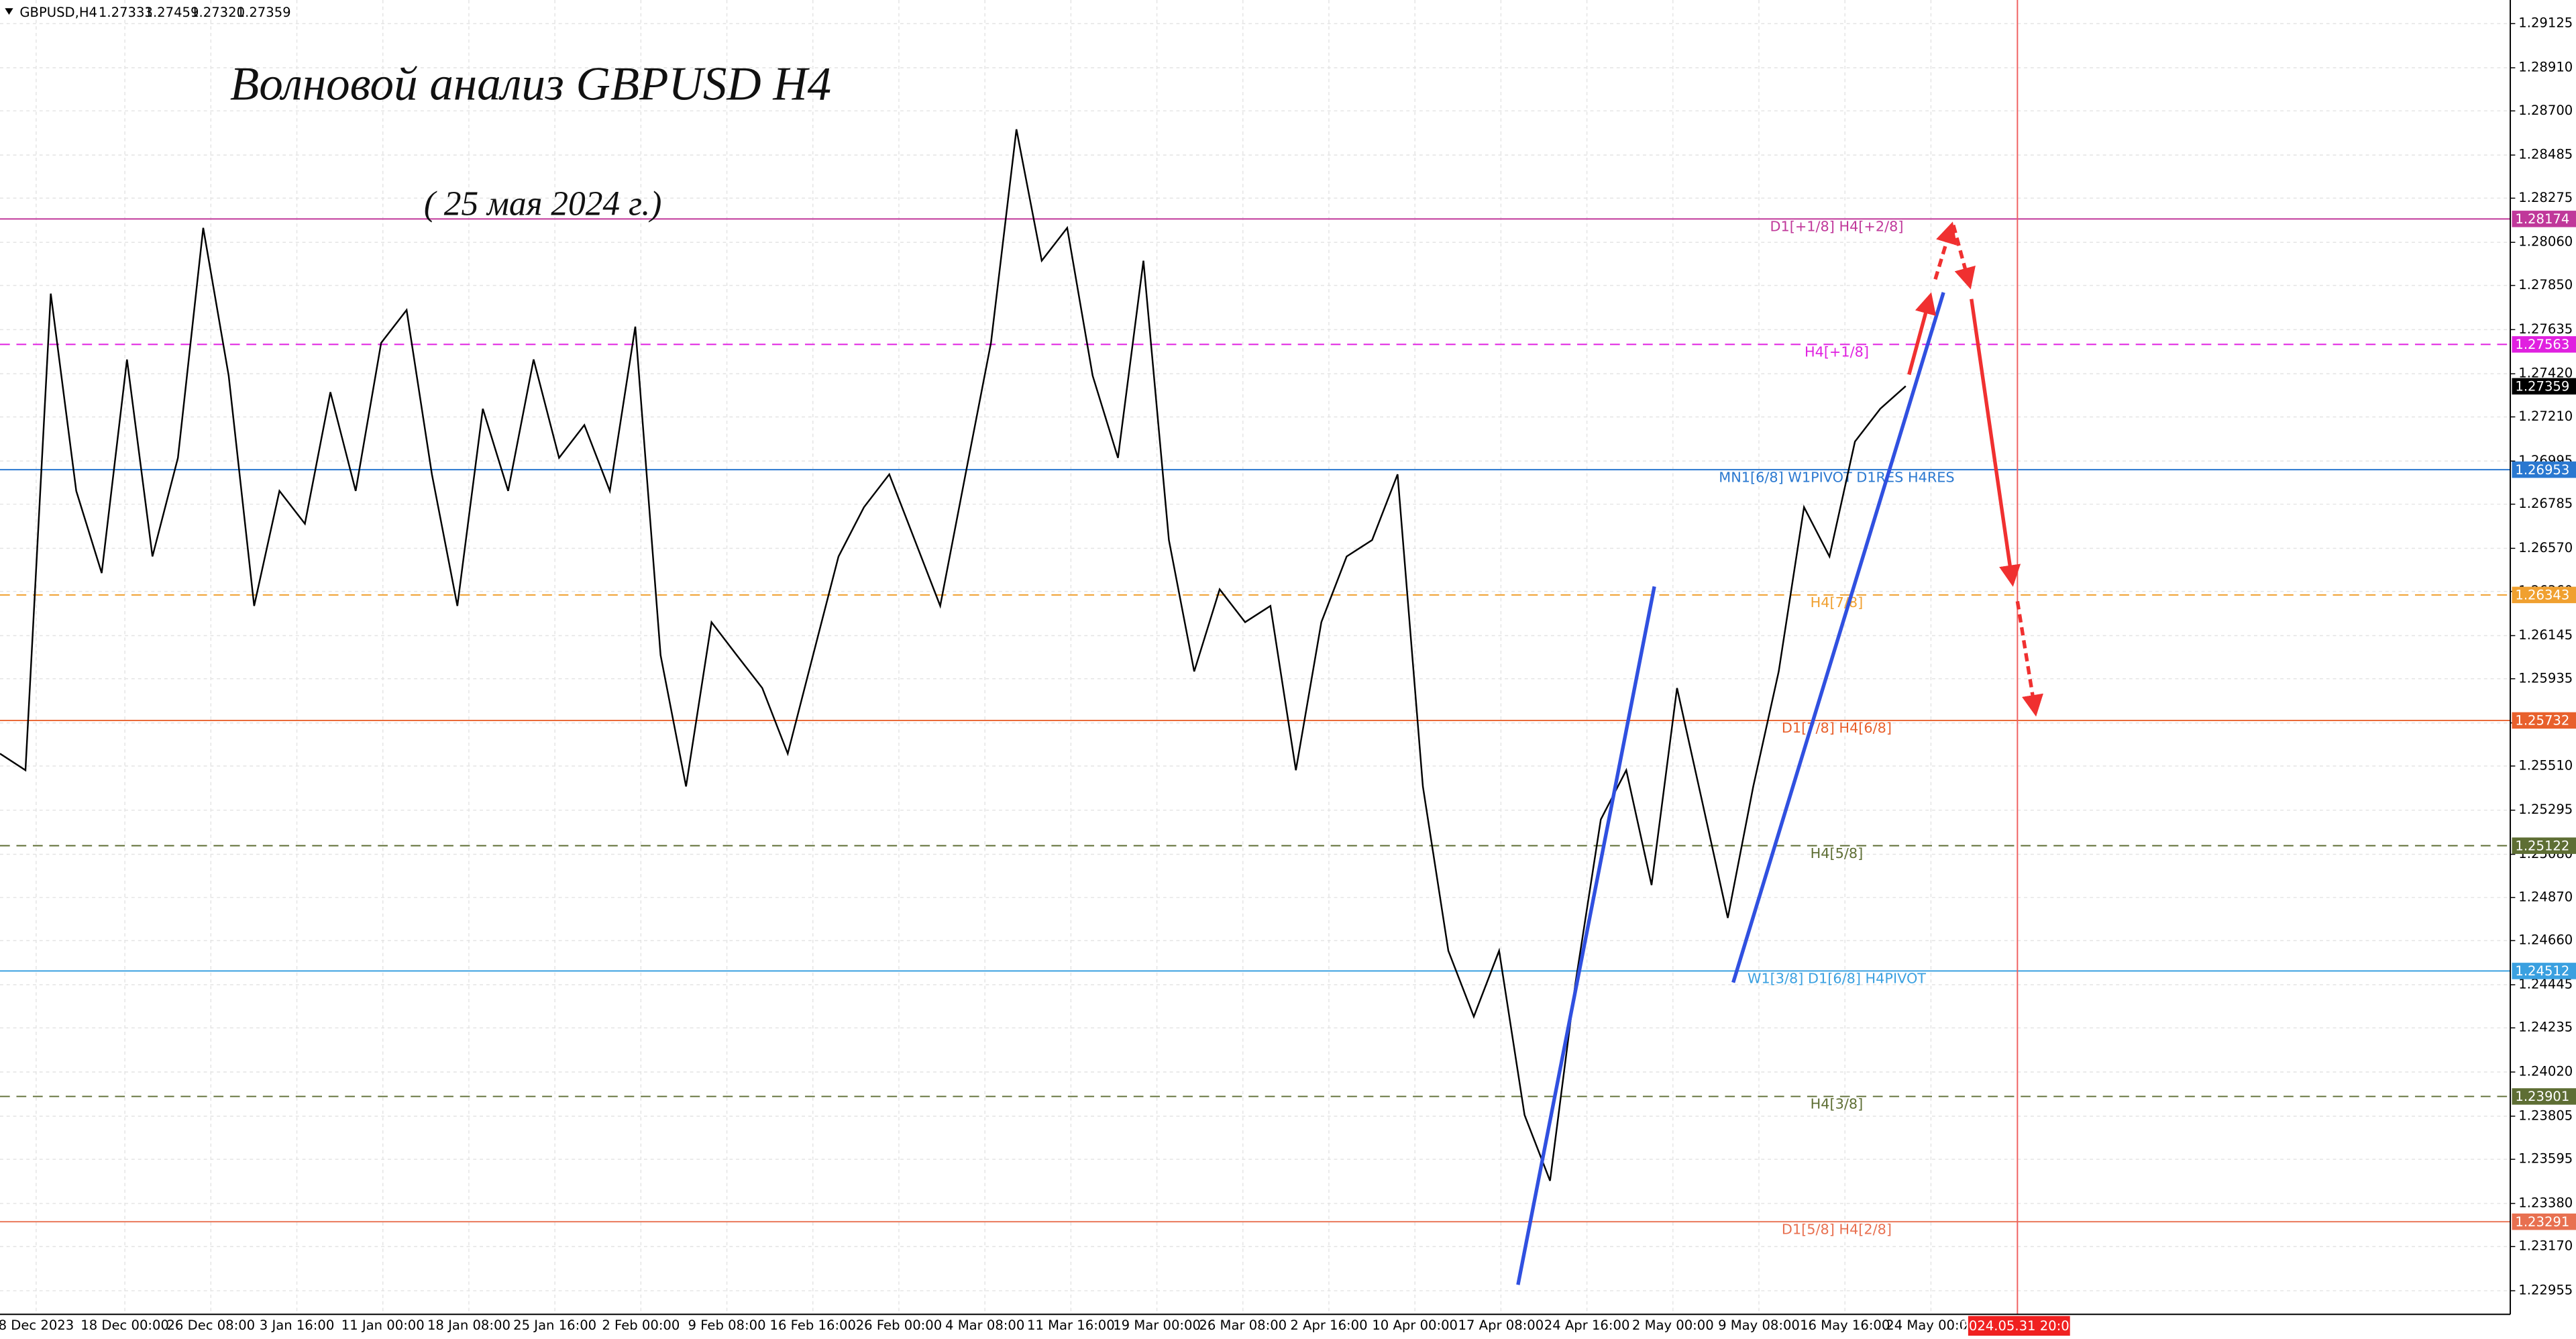  Describe the element at coordinates (1837, 352) in the screenshot. I see `level-label: H4[+1/8]` at that location.